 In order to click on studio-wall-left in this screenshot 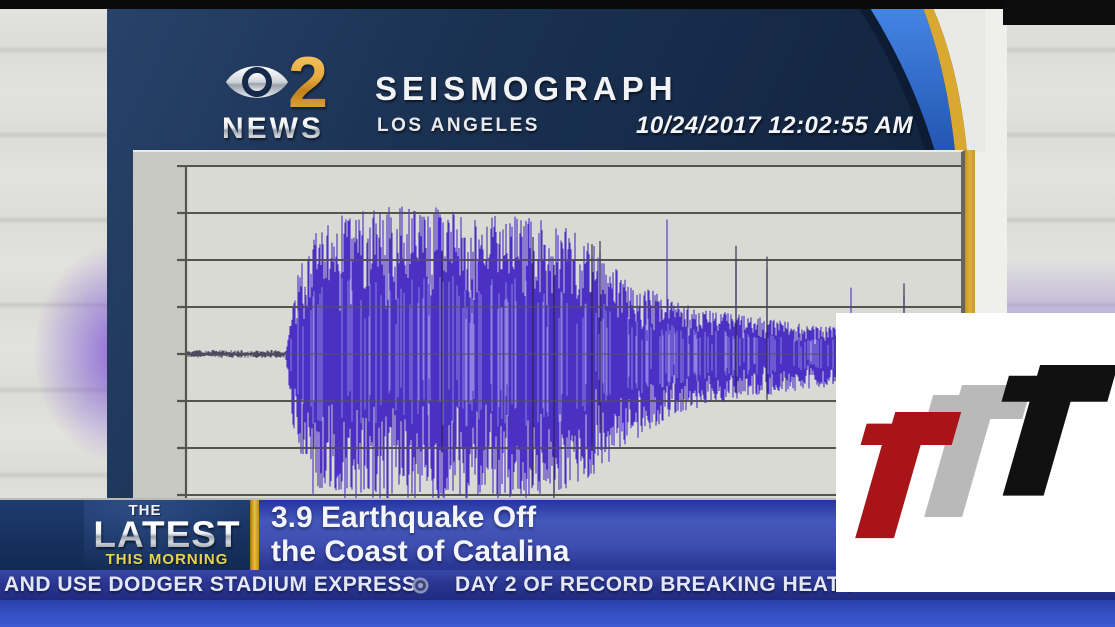, I will do `click(70, 253)`.